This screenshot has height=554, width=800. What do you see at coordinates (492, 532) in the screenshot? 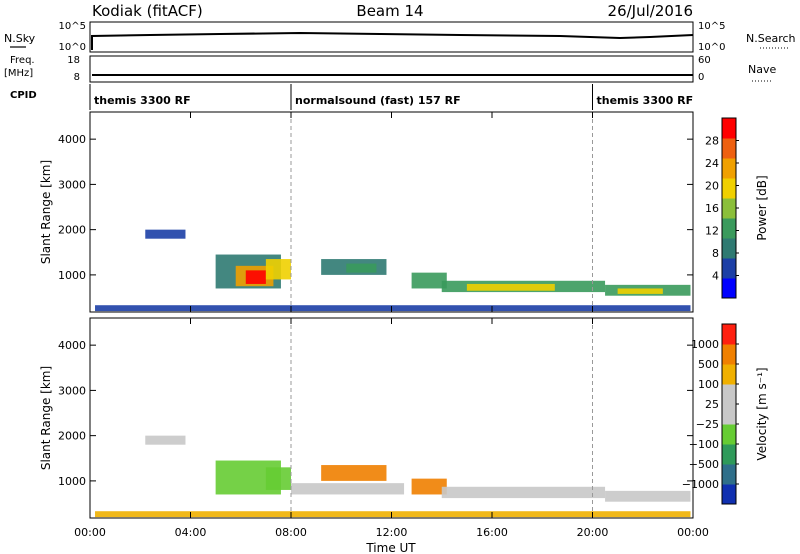
I see `x-tick-label: 16:00` at bounding box center [492, 532].